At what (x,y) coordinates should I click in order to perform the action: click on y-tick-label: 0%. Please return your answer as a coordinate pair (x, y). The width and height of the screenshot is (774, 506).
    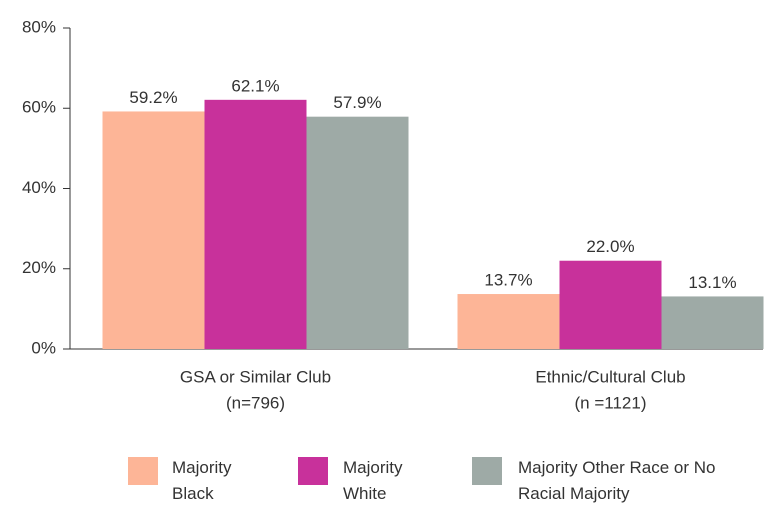
    Looking at the image, I should click on (43, 347).